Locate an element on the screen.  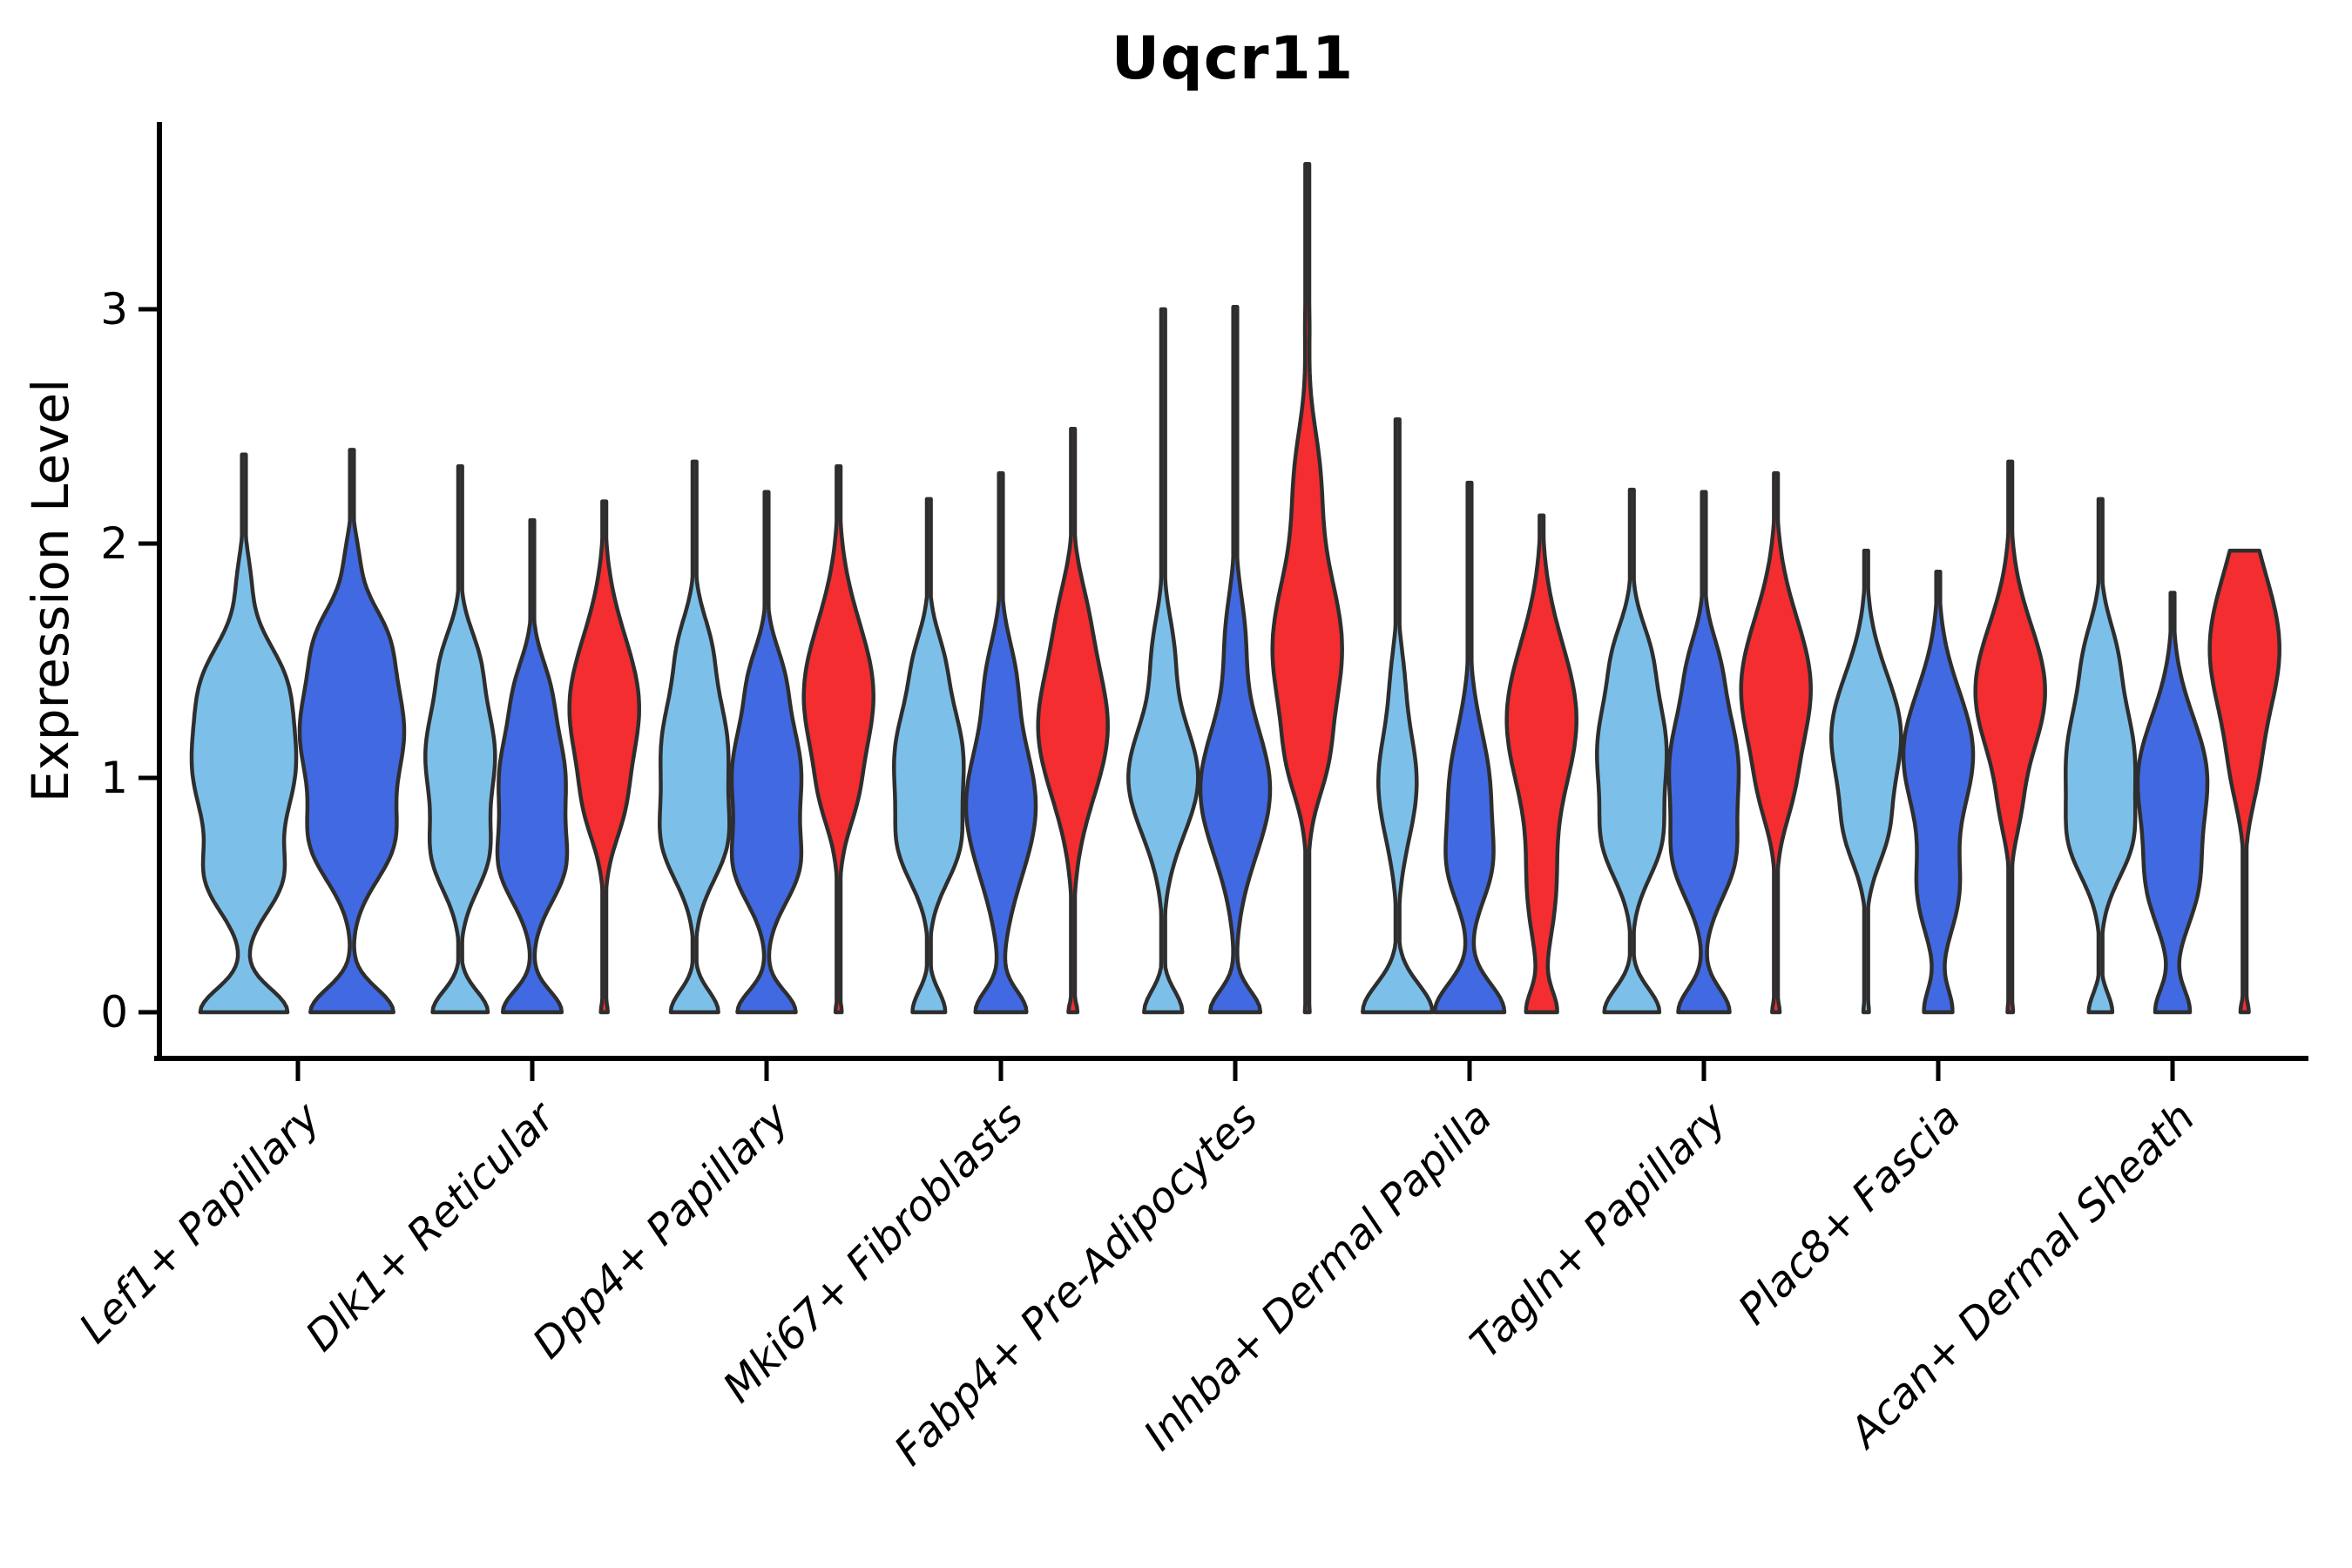
violin-9-red is located at coordinates (2244, 781).